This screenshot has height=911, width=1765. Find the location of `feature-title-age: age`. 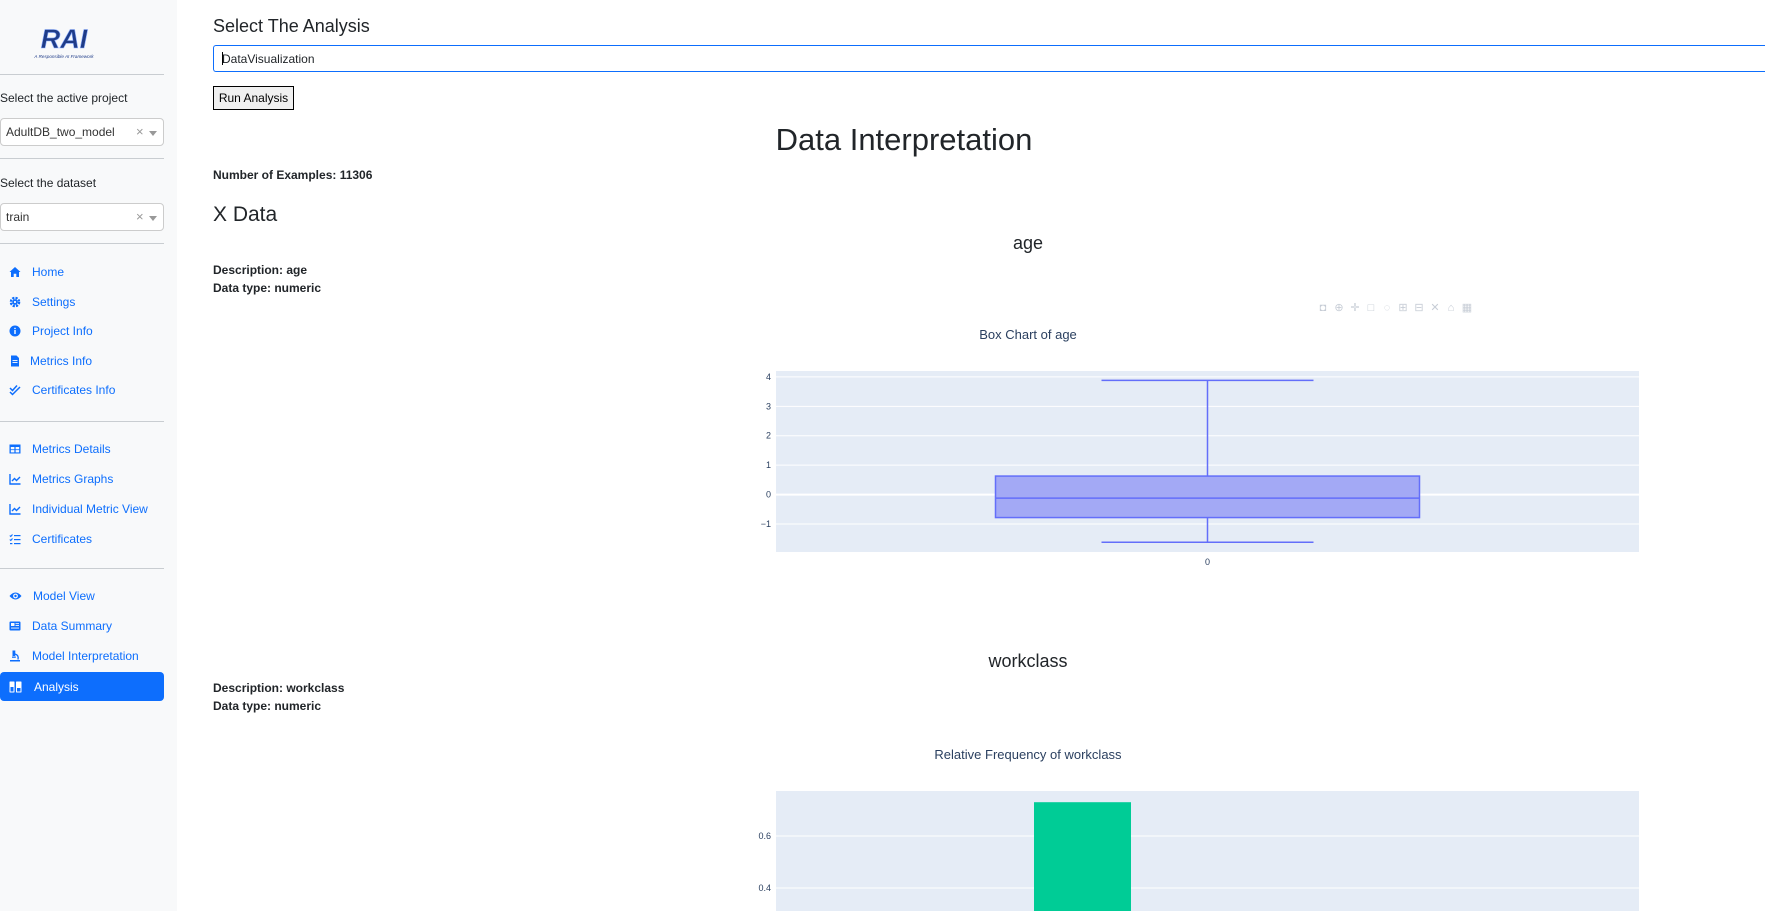

feature-title-age: age is located at coordinates (1028, 243).